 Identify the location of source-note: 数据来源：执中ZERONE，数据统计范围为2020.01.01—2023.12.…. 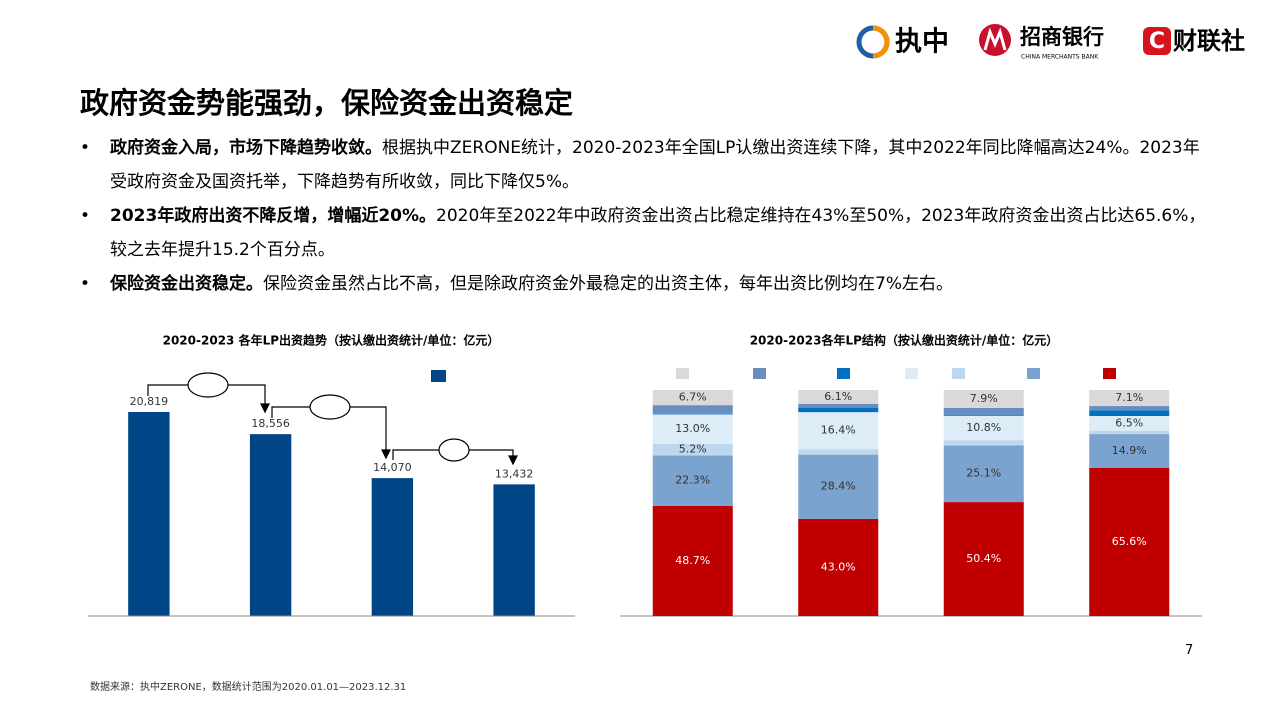
(248, 687).